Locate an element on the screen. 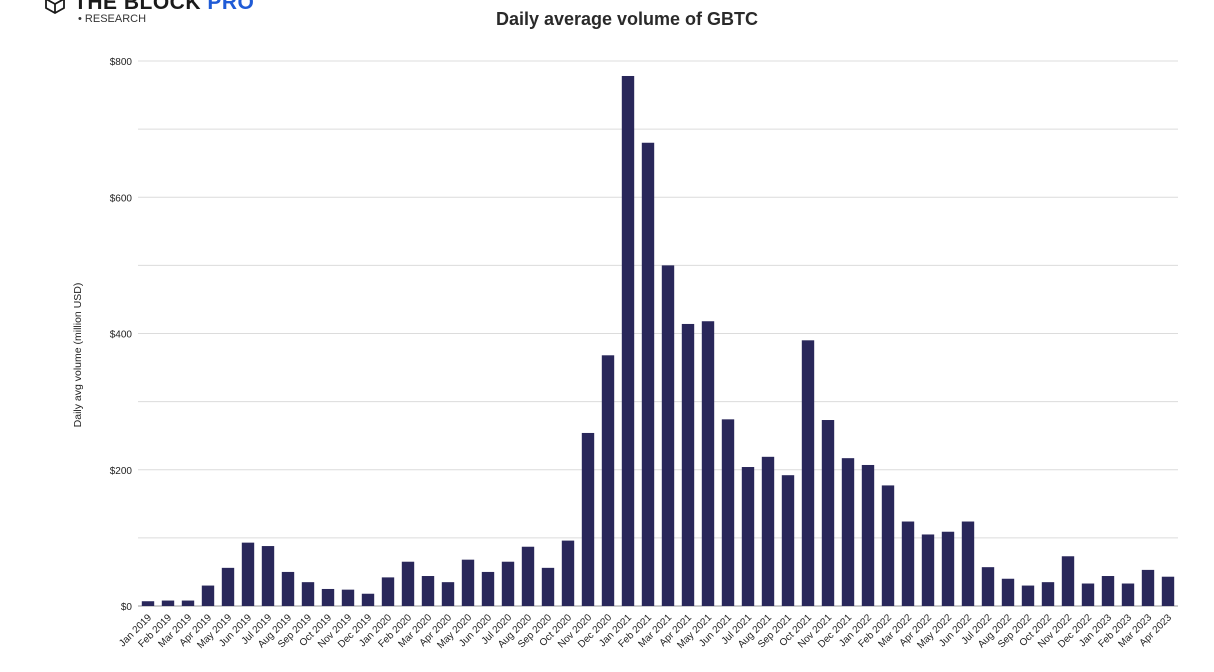 Image resolution: width=1214 pixels, height=672 pixels. y-tick-label: $400 is located at coordinates (121, 335).